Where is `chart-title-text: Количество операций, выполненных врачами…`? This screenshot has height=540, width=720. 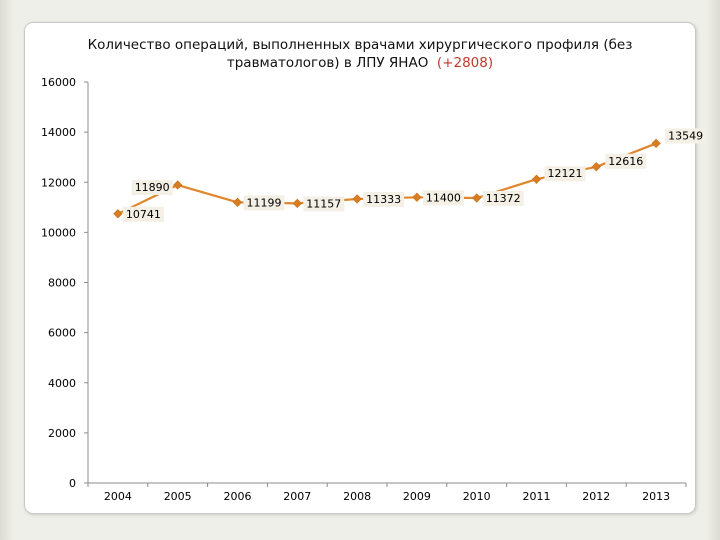
chart-title-text: Количество операций, выполненных врачами… is located at coordinates (360, 54).